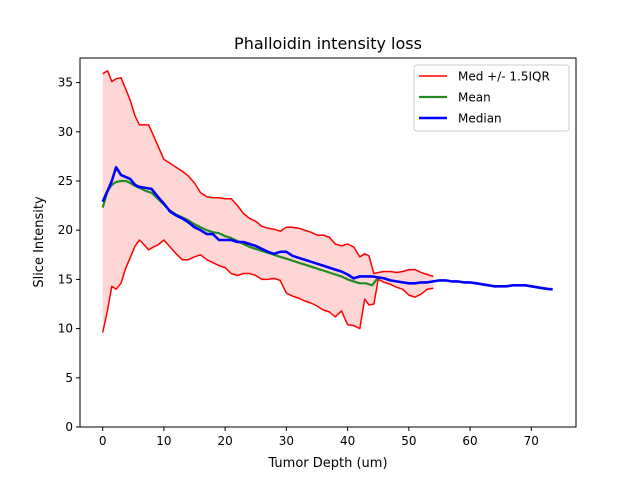 The width and height of the screenshot is (640, 484). What do you see at coordinates (347, 441) in the screenshot?
I see `x-tick-label: 40` at bounding box center [347, 441].